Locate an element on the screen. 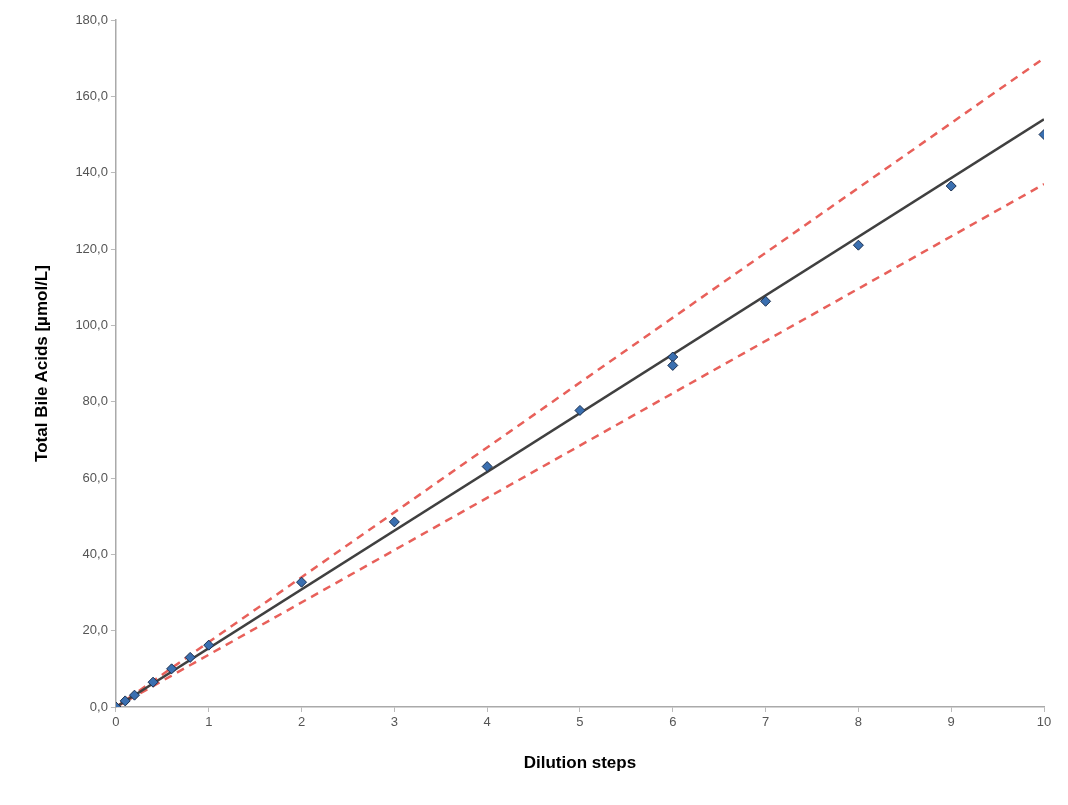 This screenshot has width=1068, height=805. x-tick-label: 6 is located at coordinates (673, 722).